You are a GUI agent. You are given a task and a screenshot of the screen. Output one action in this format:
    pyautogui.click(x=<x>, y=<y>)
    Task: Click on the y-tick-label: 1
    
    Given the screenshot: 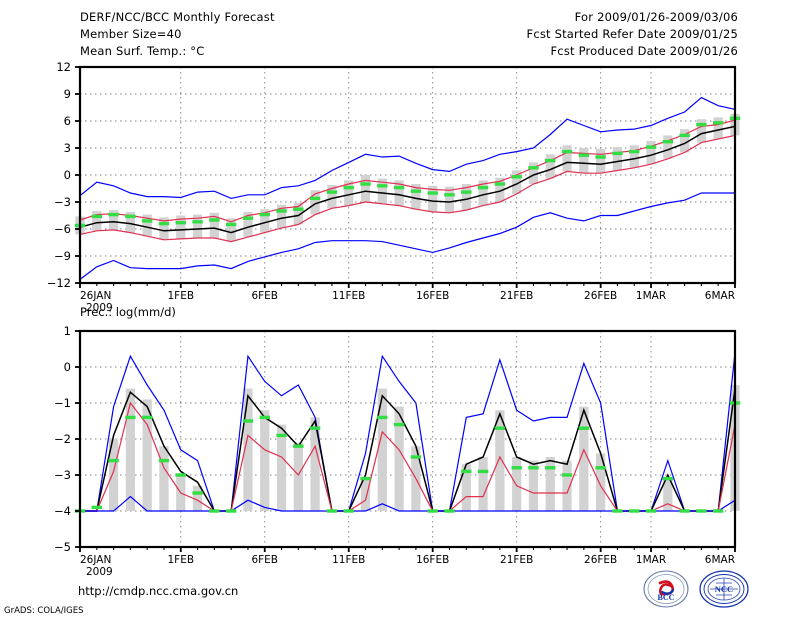 What is the action you would take?
    pyautogui.click(x=67, y=331)
    